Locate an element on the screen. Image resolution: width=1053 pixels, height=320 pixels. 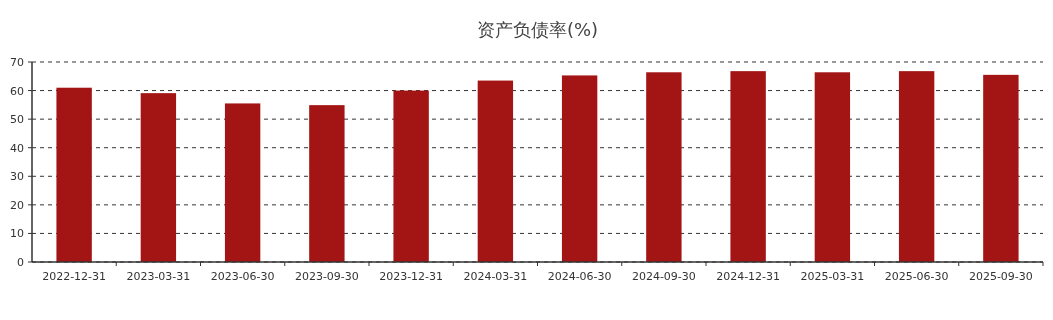
x-tick-label: 2023-06-30 is located at coordinates (242, 276).